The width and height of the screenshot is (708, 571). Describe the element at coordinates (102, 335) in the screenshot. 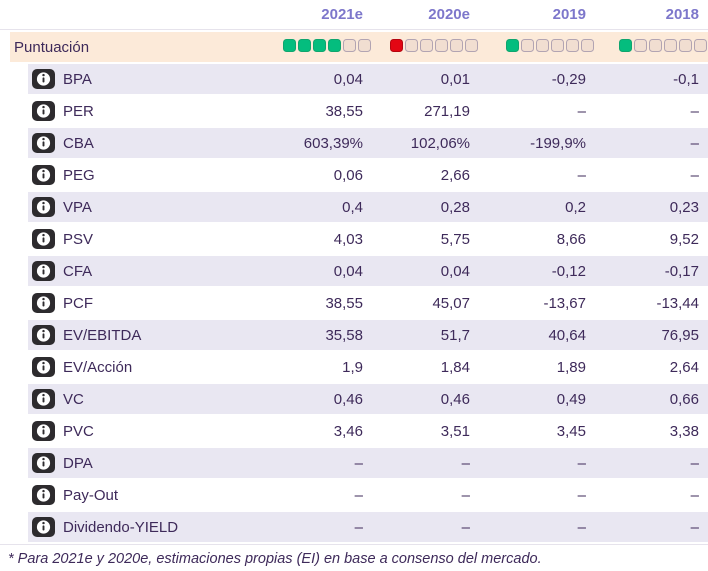

I see `metric-label: EV/EBITDA` at that location.